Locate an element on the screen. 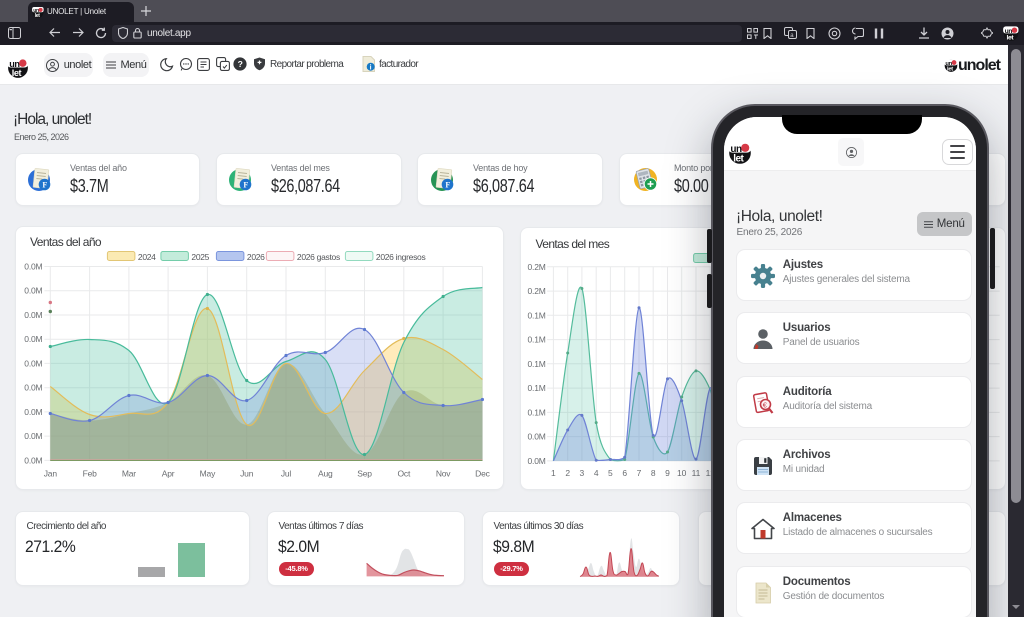 Image resolution: width=1024 pixels, height=617 pixels. svg-text: i is located at coordinates (371, 67).